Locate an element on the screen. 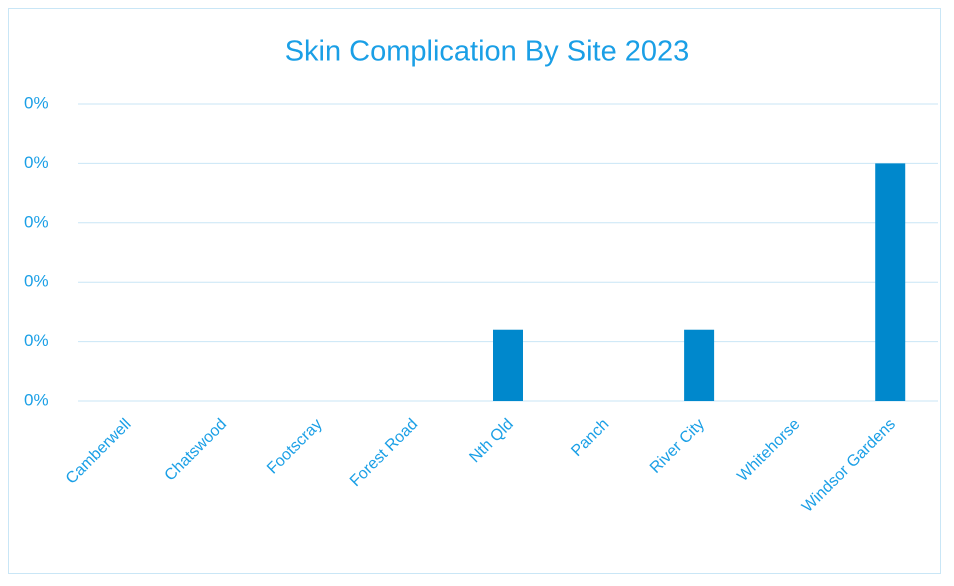 The height and width of the screenshot is (586, 954). chart-title: Skin Complication By Site 2023 is located at coordinates (487, 52).